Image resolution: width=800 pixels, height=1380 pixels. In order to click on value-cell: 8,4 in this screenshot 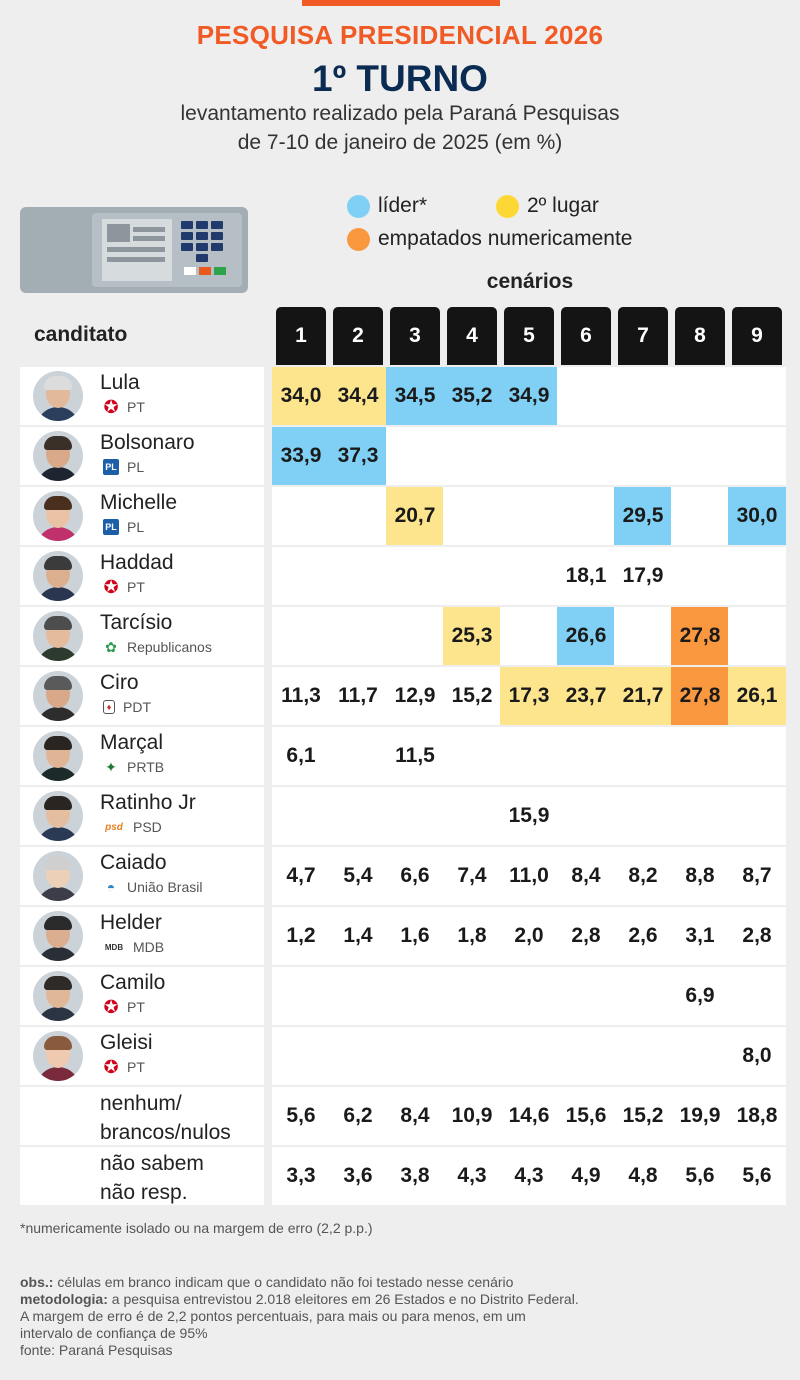, I will do `click(586, 876)`.